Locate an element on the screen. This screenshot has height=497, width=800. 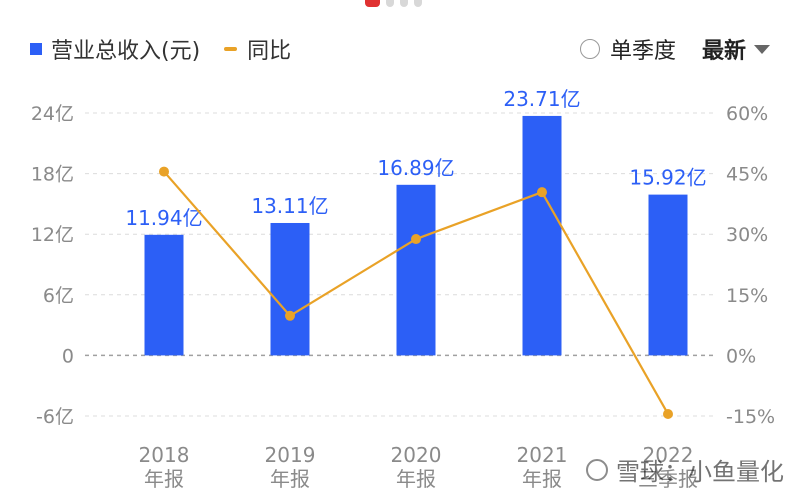
chart-controls: 单季度 最新 is located at coordinates (674, 49).